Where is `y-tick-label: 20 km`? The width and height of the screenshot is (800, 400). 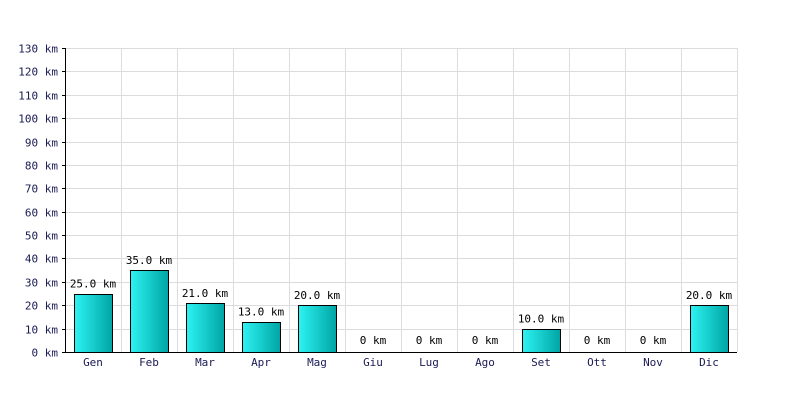 y-tick-label: 20 km is located at coordinates (41, 306).